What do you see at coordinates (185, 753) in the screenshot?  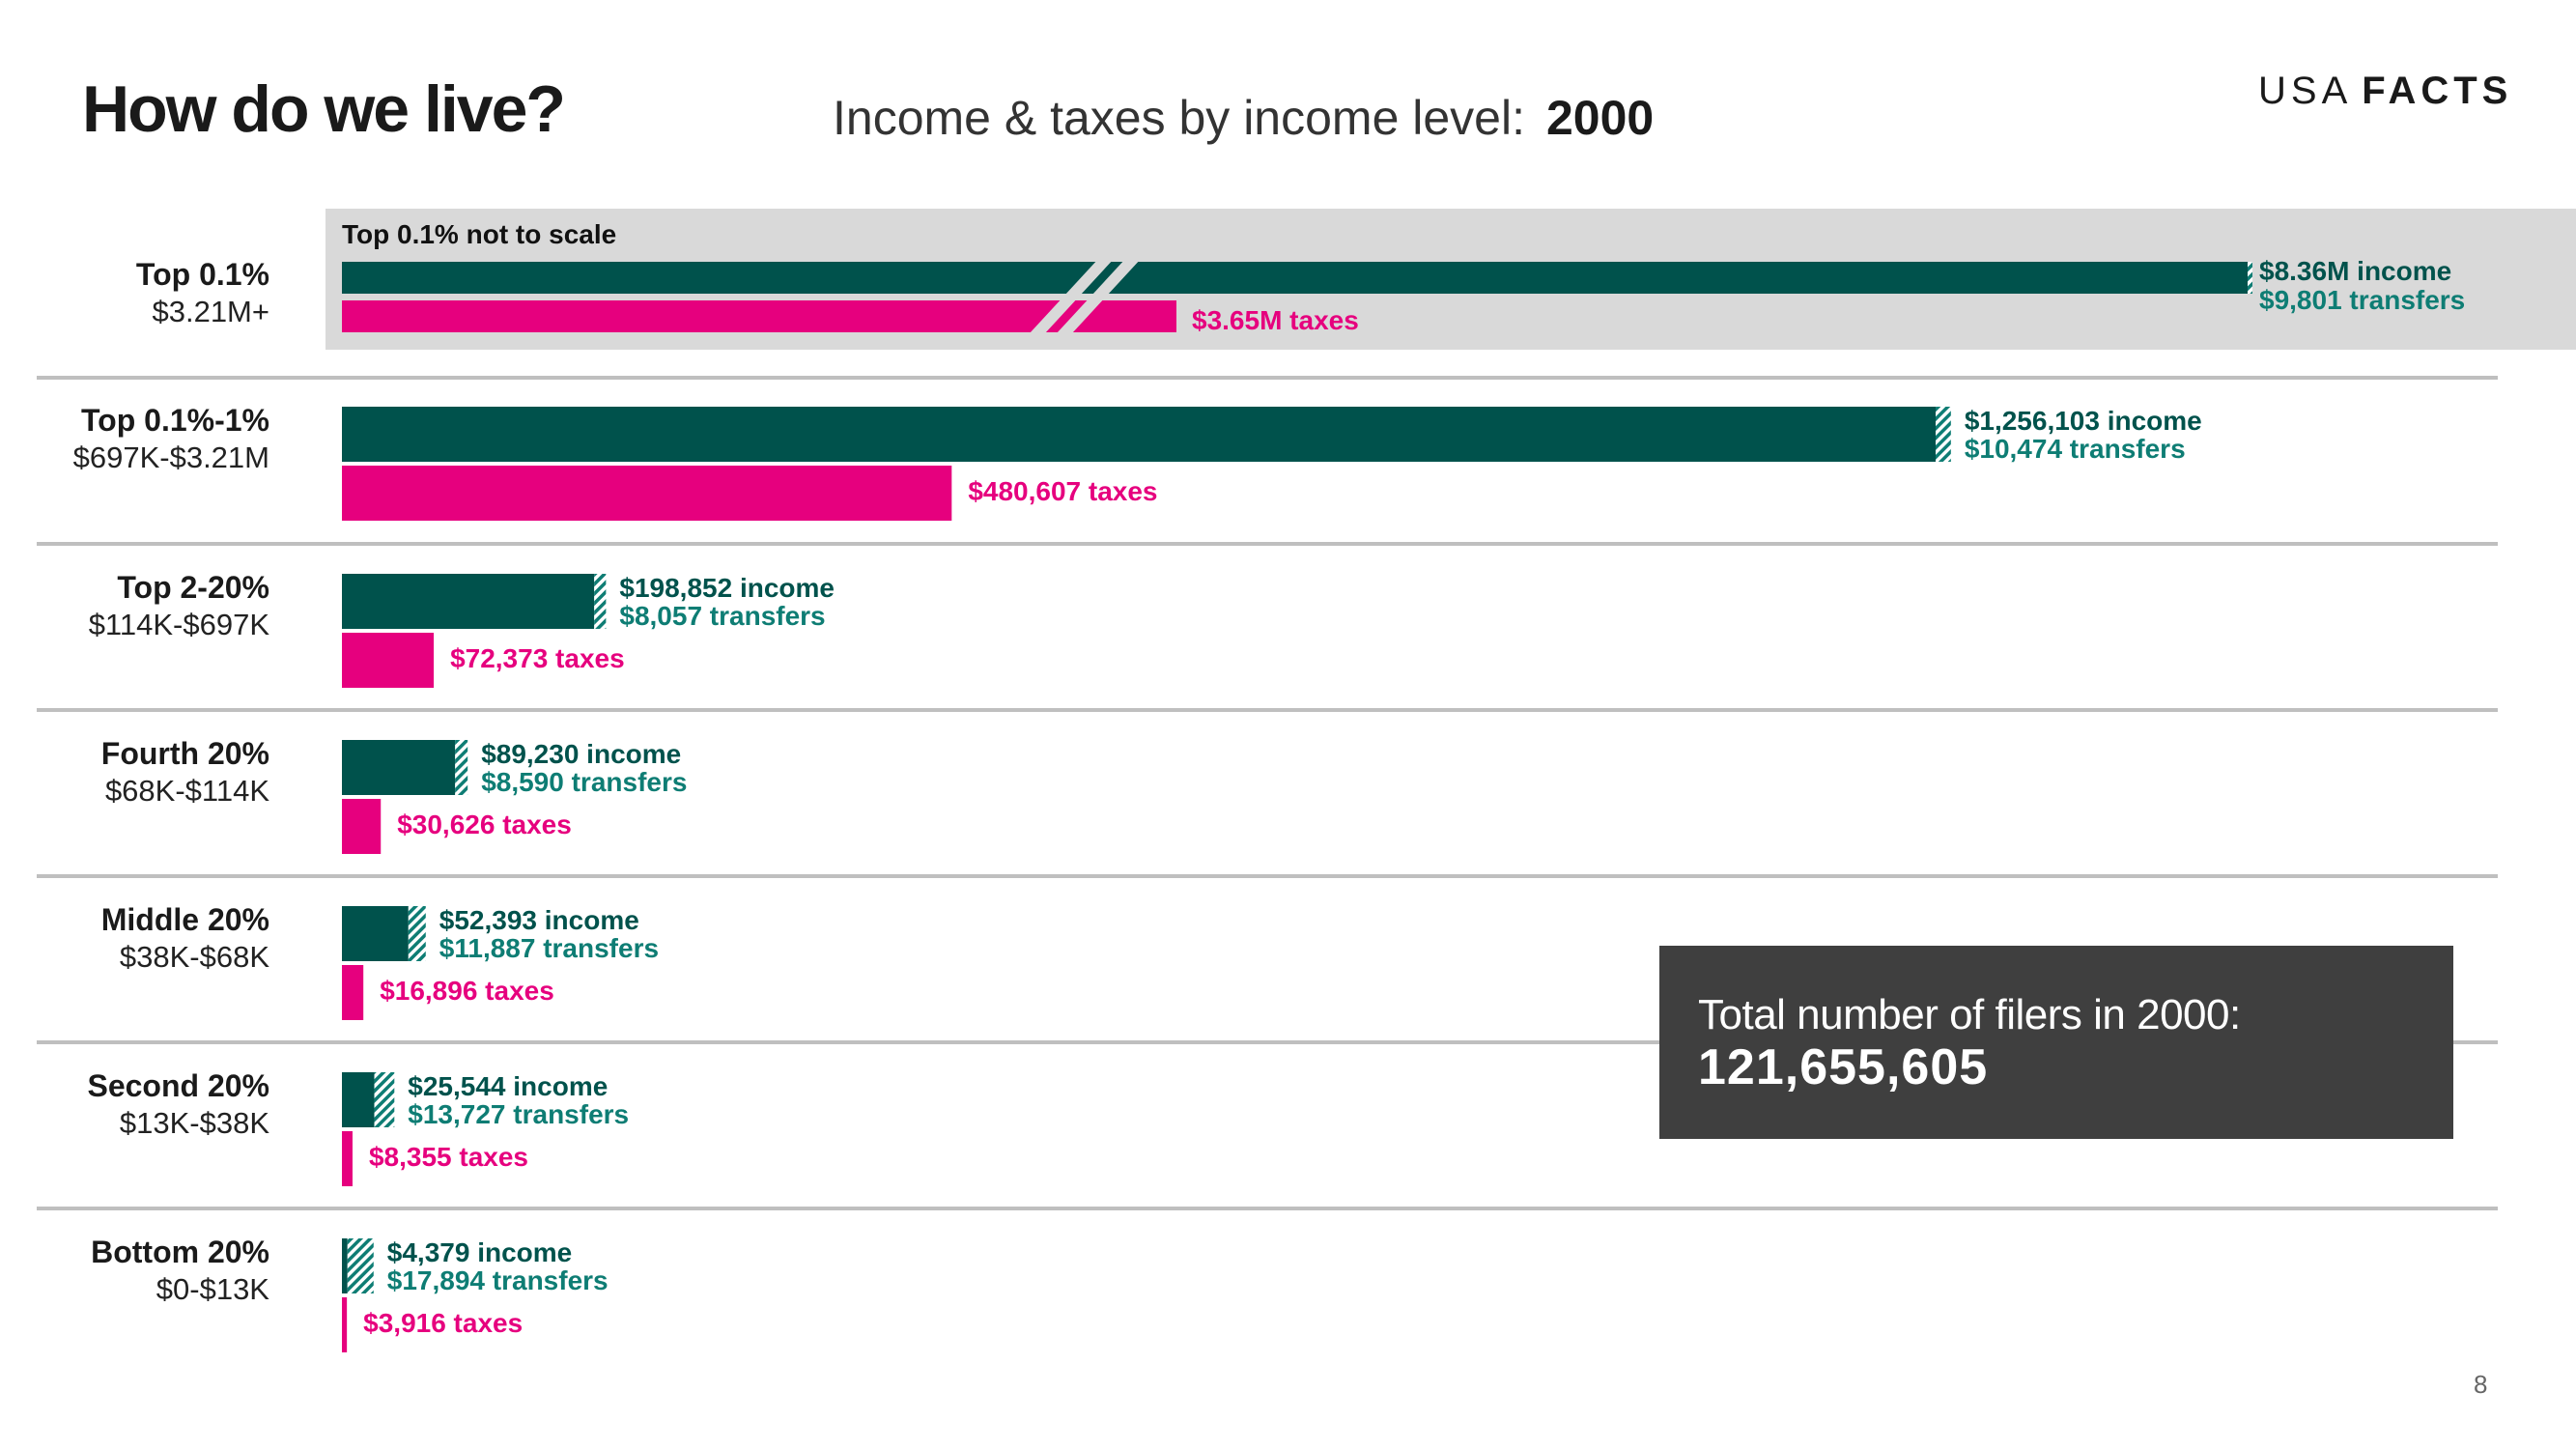 I see `row-label: Fourth 20%` at bounding box center [185, 753].